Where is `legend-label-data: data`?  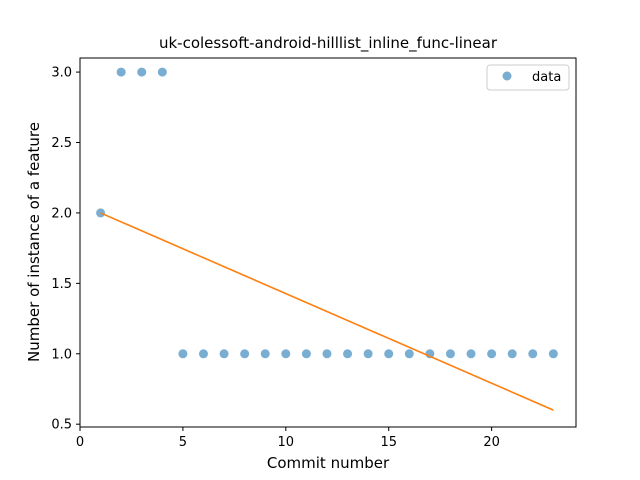 legend-label-data: data is located at coordinates (546, 77).